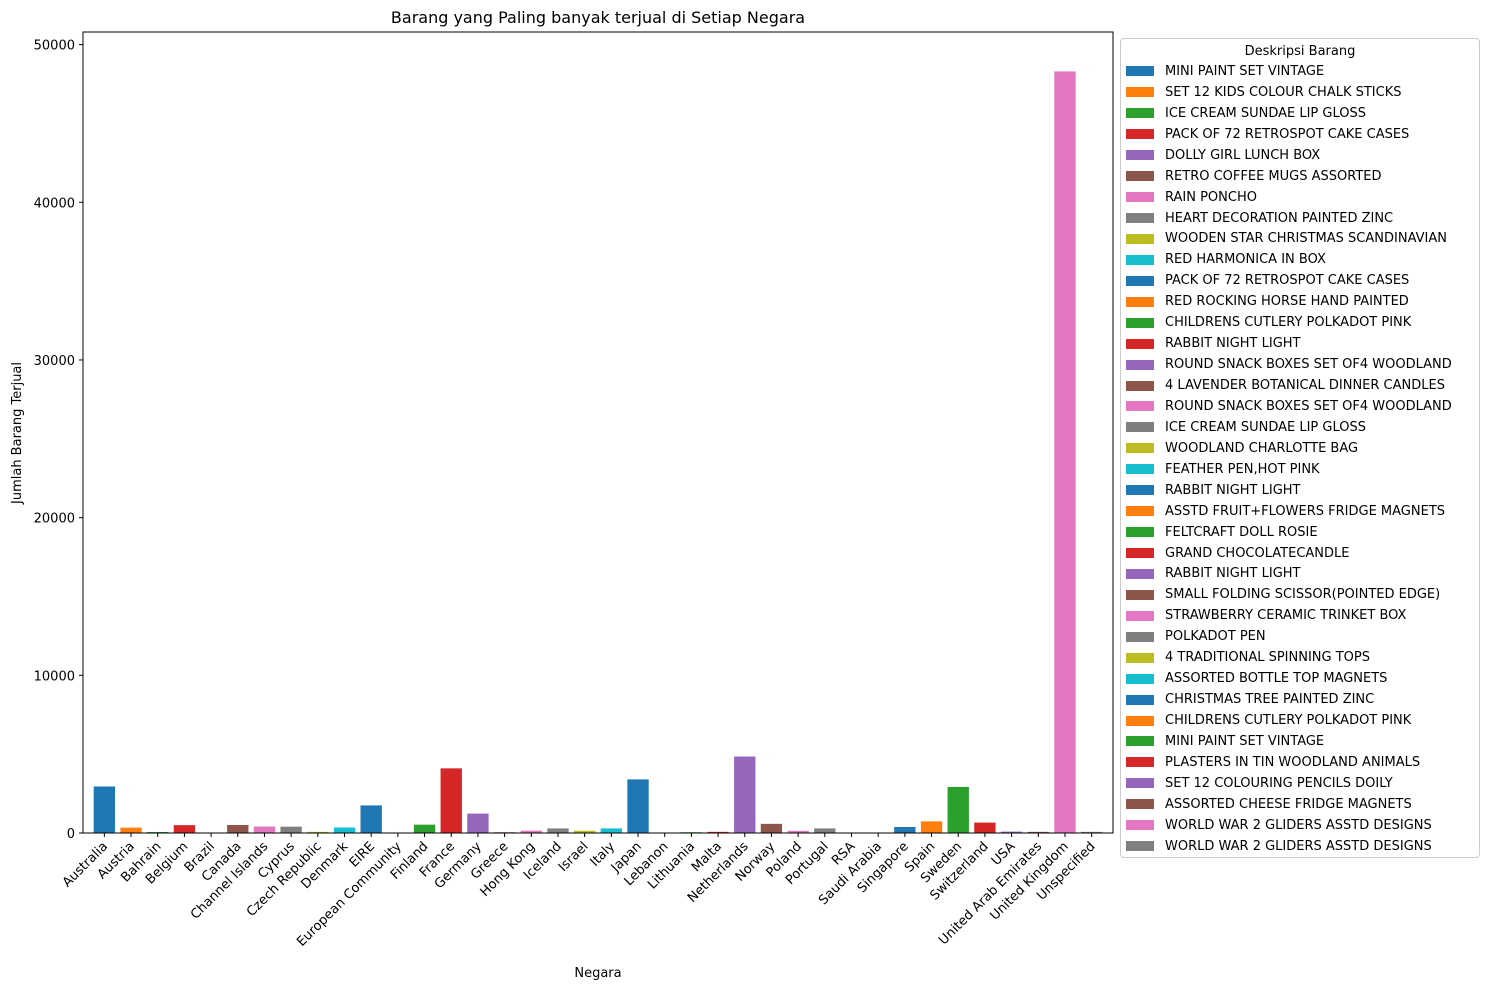 Image resolution: width=1490 pixels, height=989 pixels. What do you see at coordinates (1300, 657) in the screenshot?
I see `legend-item: 4 TRADITIONAL SPINNING TOPS` at bounding box center [1300, 657].